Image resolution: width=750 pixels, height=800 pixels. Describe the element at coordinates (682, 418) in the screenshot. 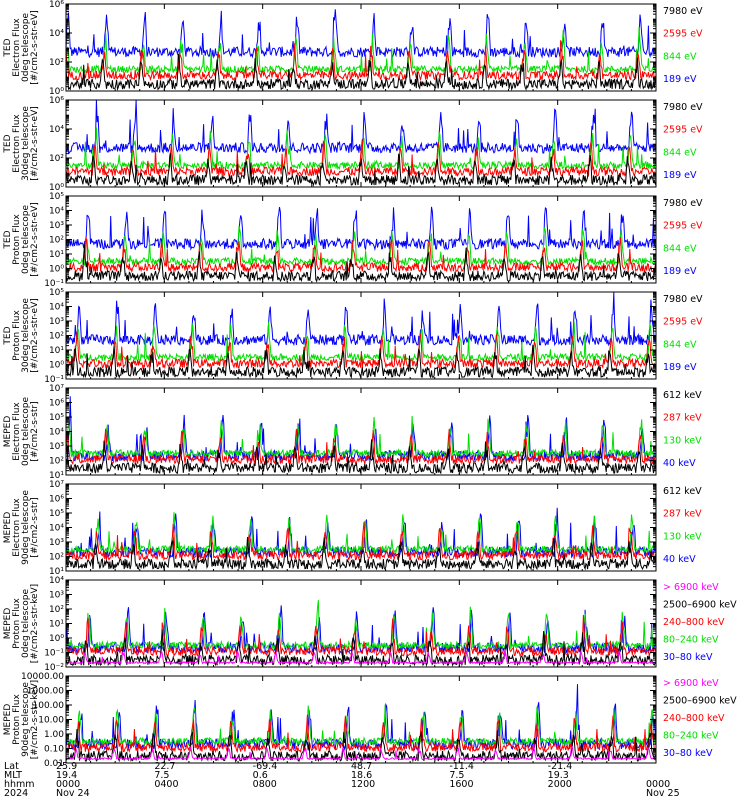

I see `legend-entry: 287 keV` at that location.